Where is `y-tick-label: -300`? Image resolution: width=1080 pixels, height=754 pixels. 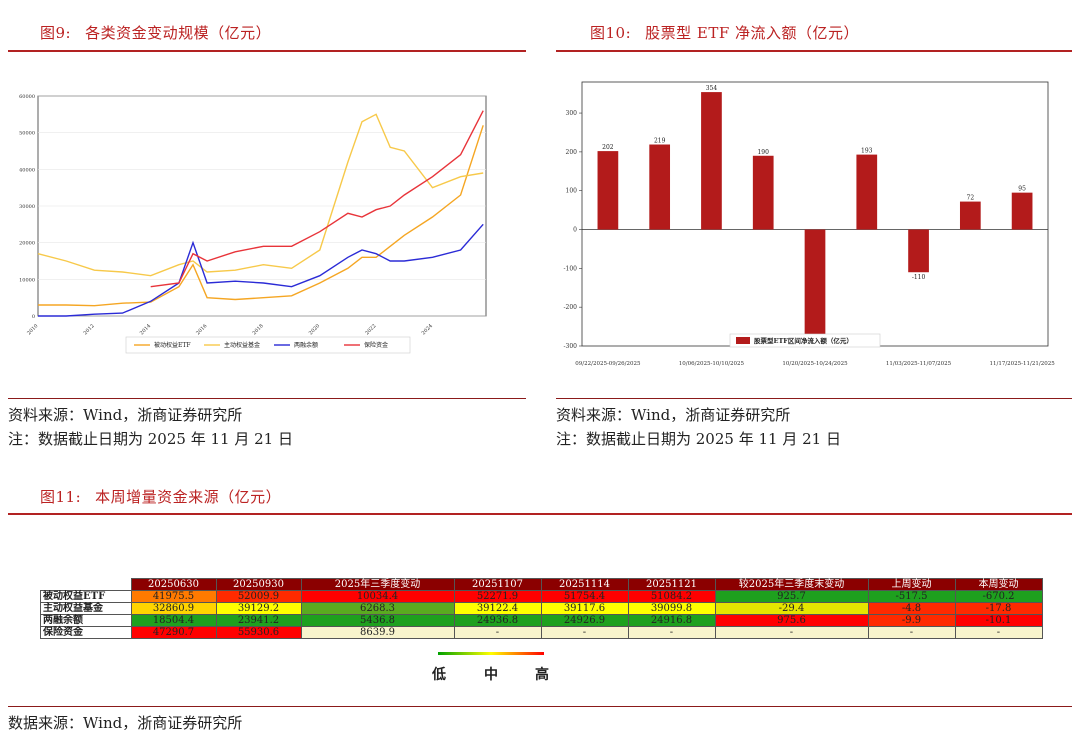
y-tick-label: -300 is located at coordinates (571, 346).